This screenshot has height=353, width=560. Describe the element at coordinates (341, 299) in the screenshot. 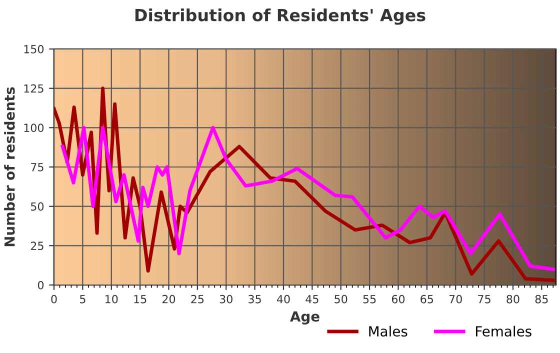

I see `x-tick-label: 50` at that location.